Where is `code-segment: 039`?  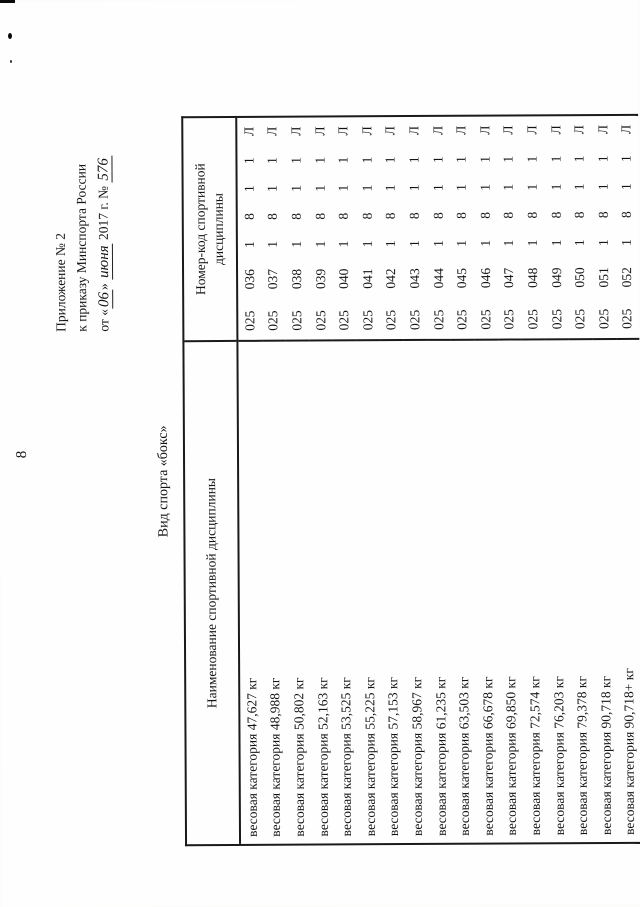 code-segment: 039 is located at coordinates (320, 278).